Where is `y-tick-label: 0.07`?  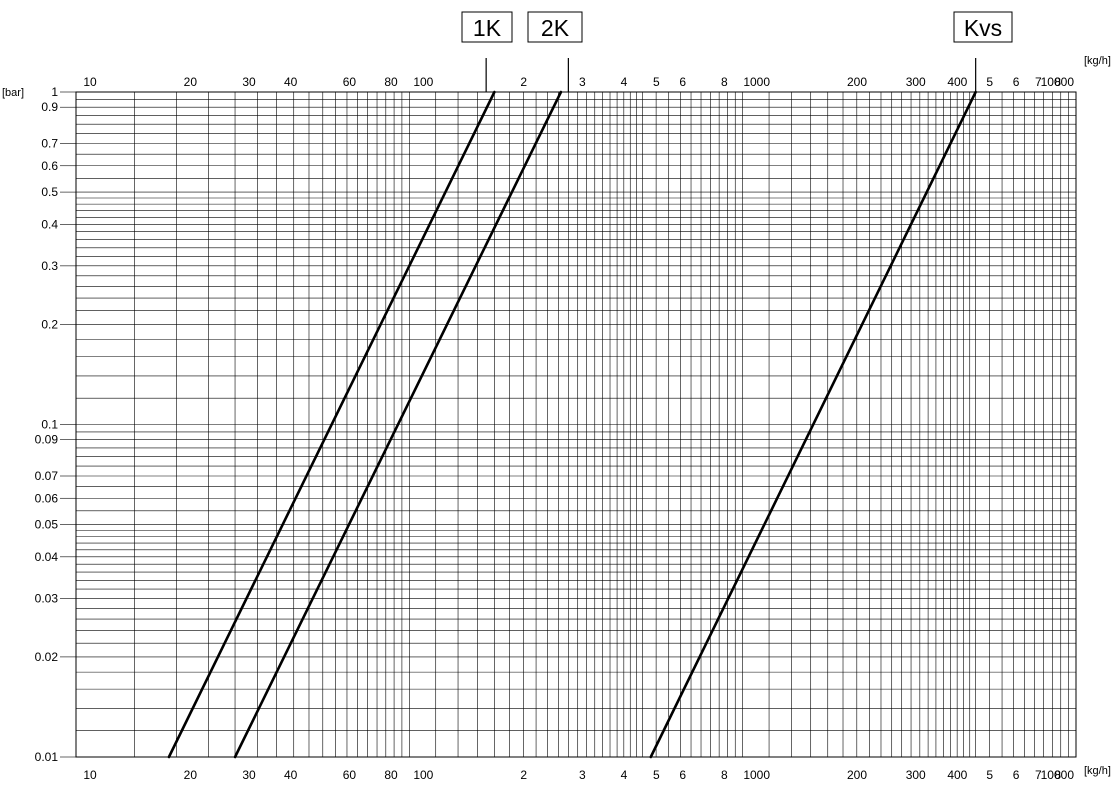 y-tick-label: 0.07 is located at coordinates (47, 476).